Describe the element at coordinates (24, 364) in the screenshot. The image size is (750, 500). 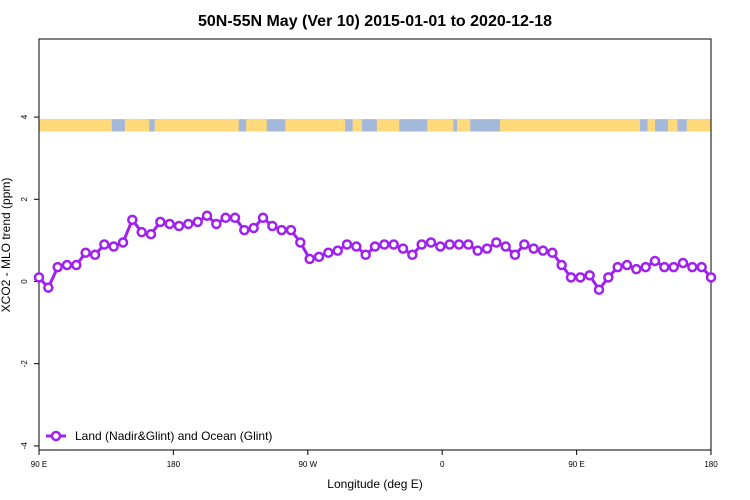
I see `y-tick-label-1: -2` at that location.